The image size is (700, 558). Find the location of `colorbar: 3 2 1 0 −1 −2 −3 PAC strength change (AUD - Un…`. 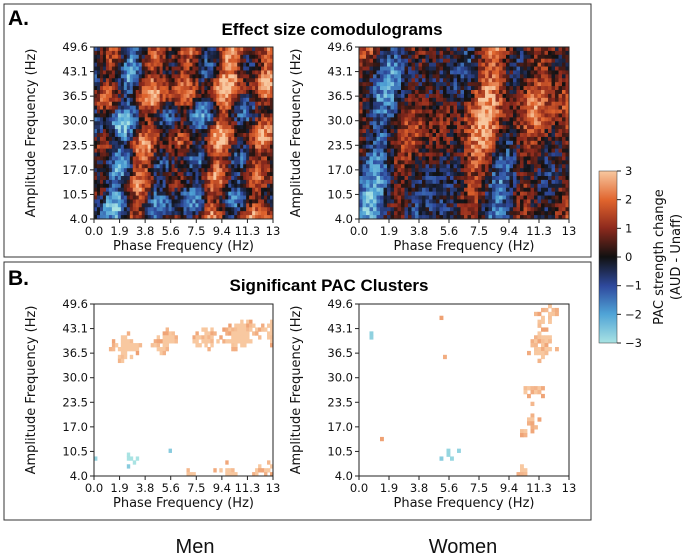

colorbar: 3 2 1 0 −1 −2 −3 PAC strength change (AUD - Un… is located at coordinates (641, 257).